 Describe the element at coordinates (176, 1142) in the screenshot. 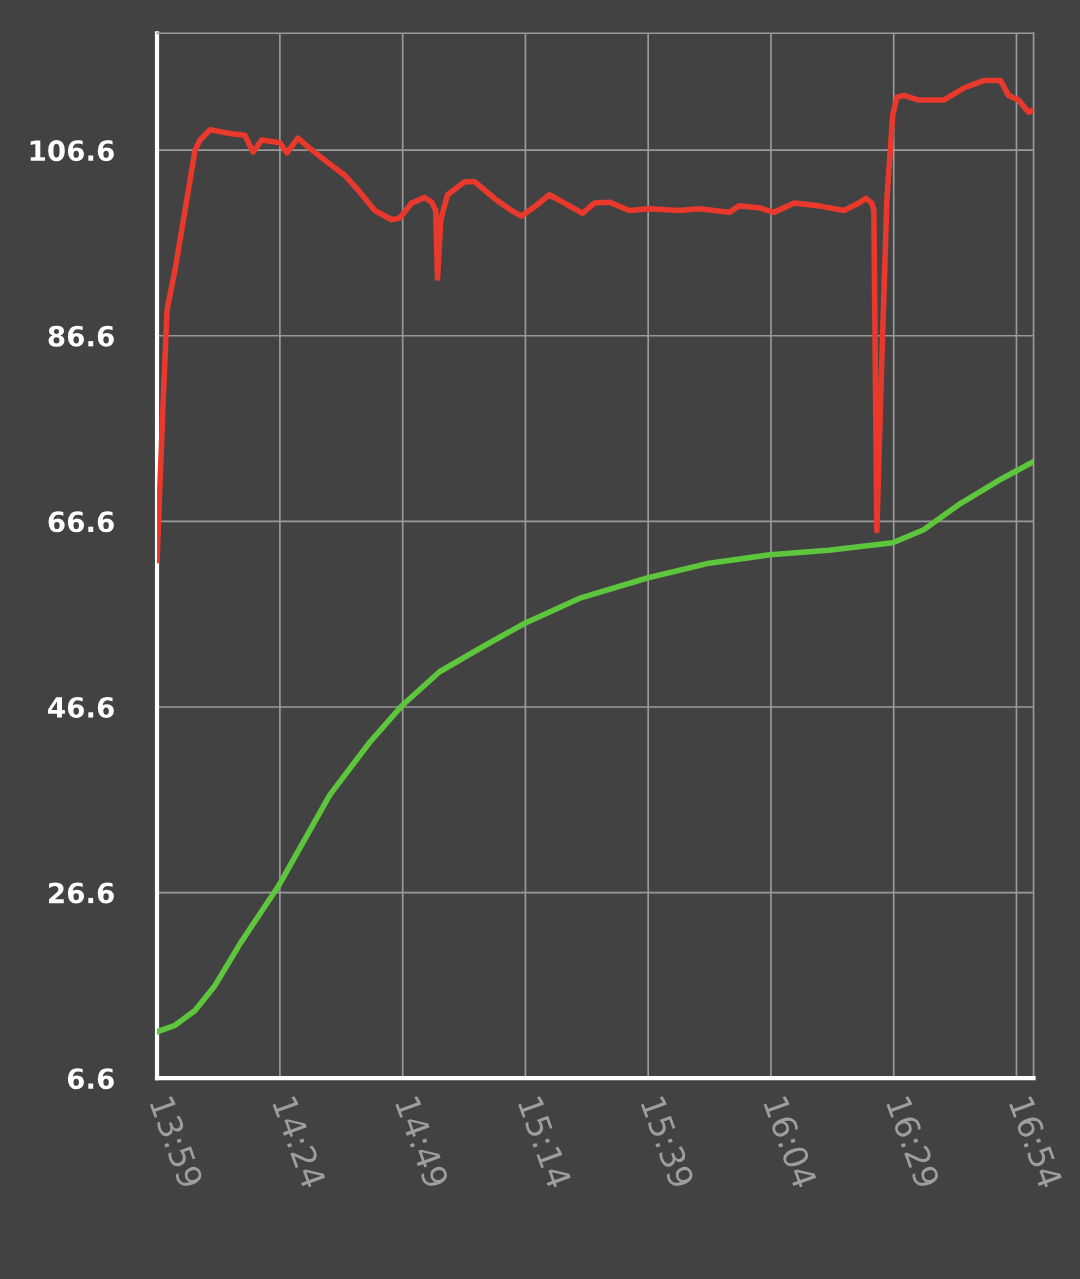

I see `x-tick-label: 13:59` at that location.